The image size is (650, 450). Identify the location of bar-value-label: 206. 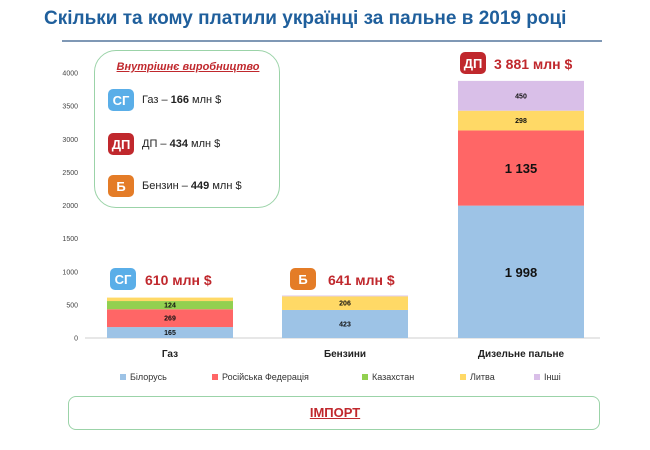
(345, 304).